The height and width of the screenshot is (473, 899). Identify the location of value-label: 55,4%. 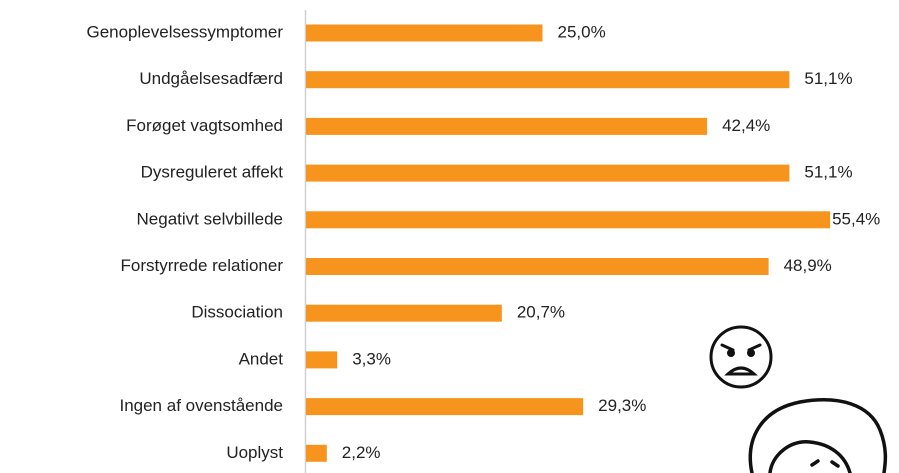
(856, 218).